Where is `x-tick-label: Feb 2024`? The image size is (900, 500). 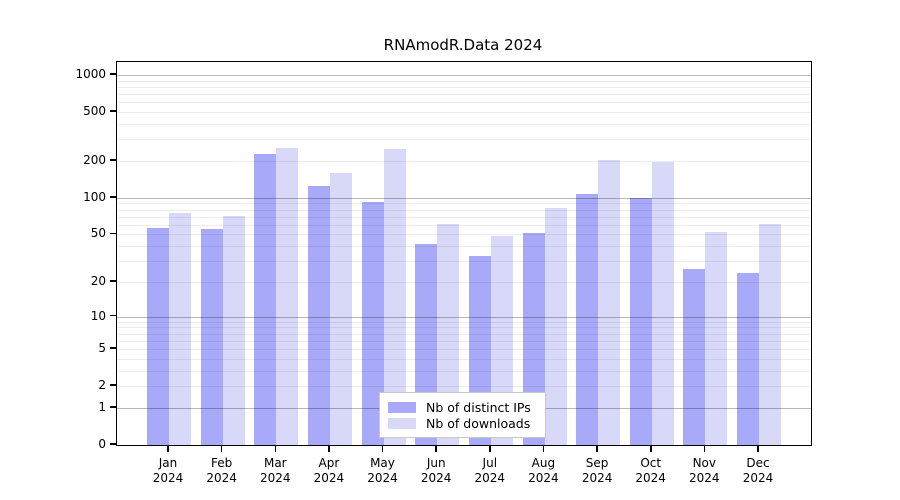
x-tick-label: Feb 2024 is located at coordinates (221, 470).